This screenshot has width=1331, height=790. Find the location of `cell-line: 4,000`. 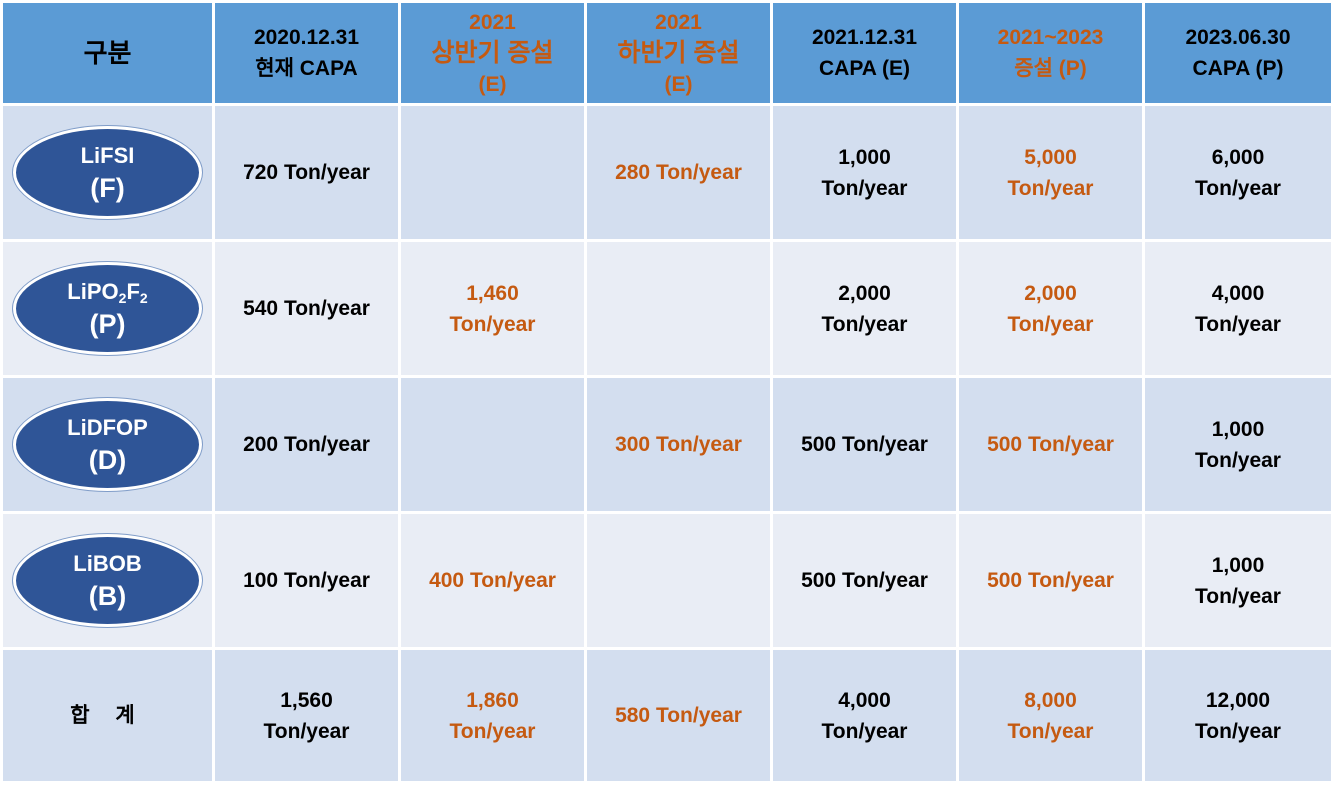

cell-line: 4,000 is located at coordinates (864, 700).